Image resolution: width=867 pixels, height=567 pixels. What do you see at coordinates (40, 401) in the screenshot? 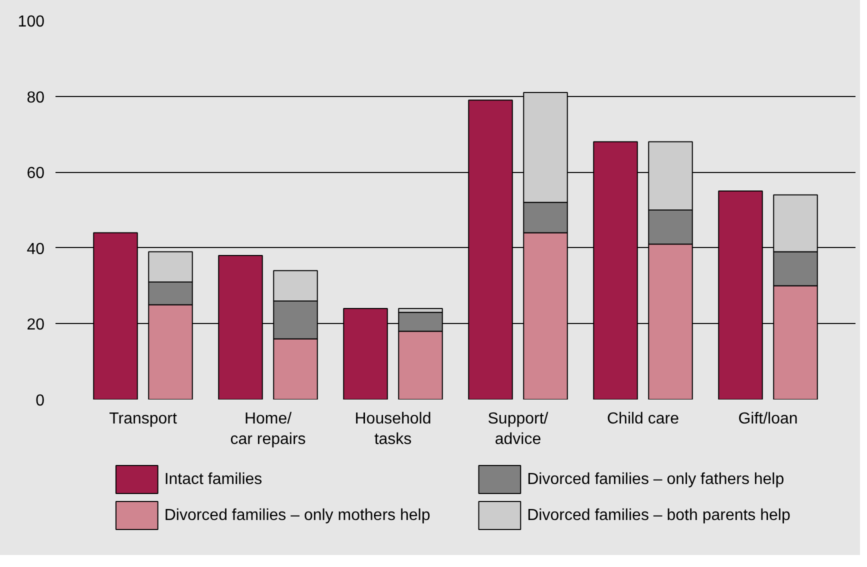
I see `y-tick-label: 0` at bounding box center [40, 401].